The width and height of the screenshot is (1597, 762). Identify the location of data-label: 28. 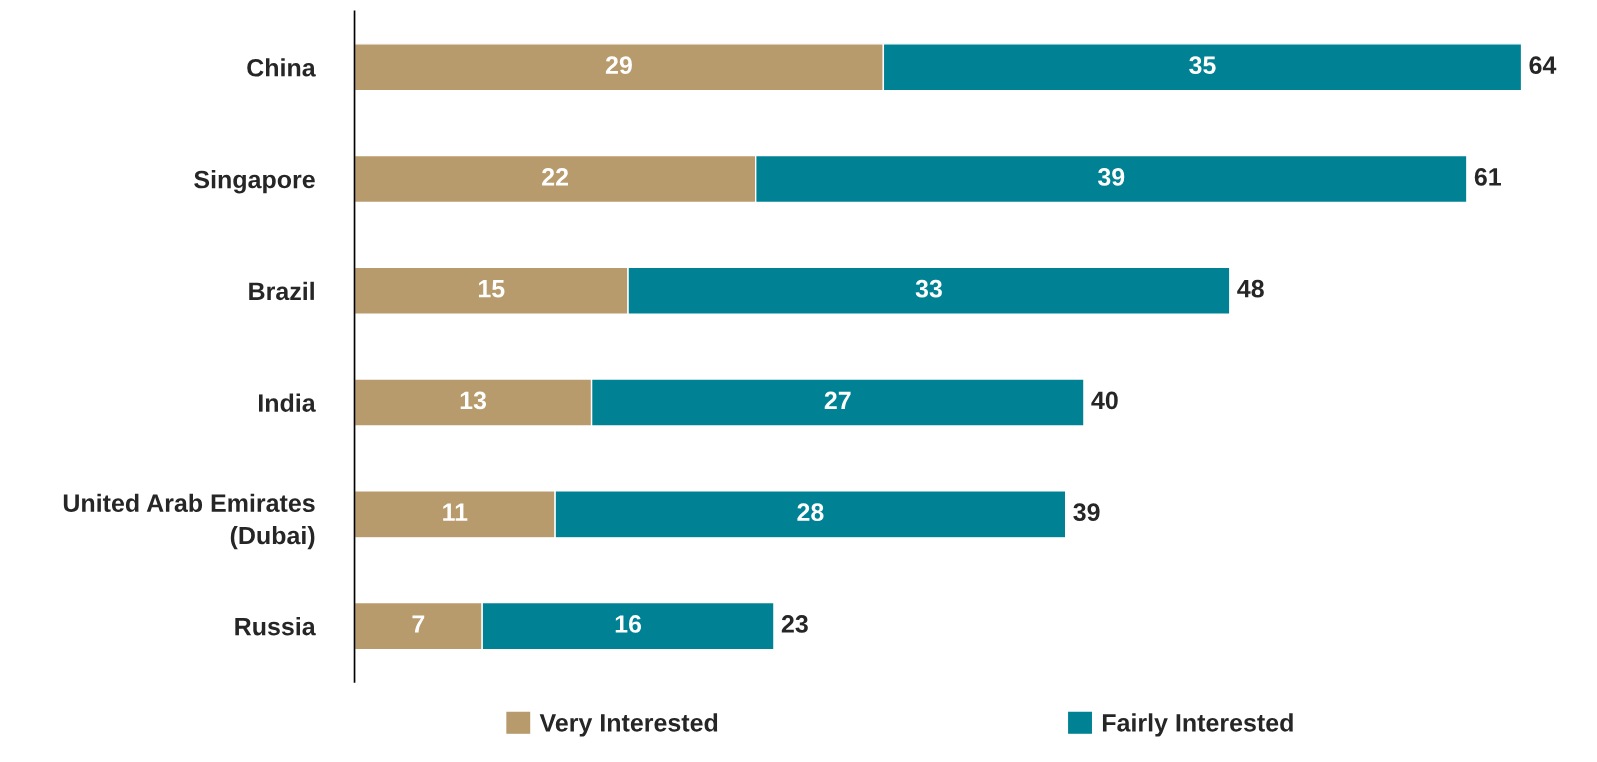
(810, 512).